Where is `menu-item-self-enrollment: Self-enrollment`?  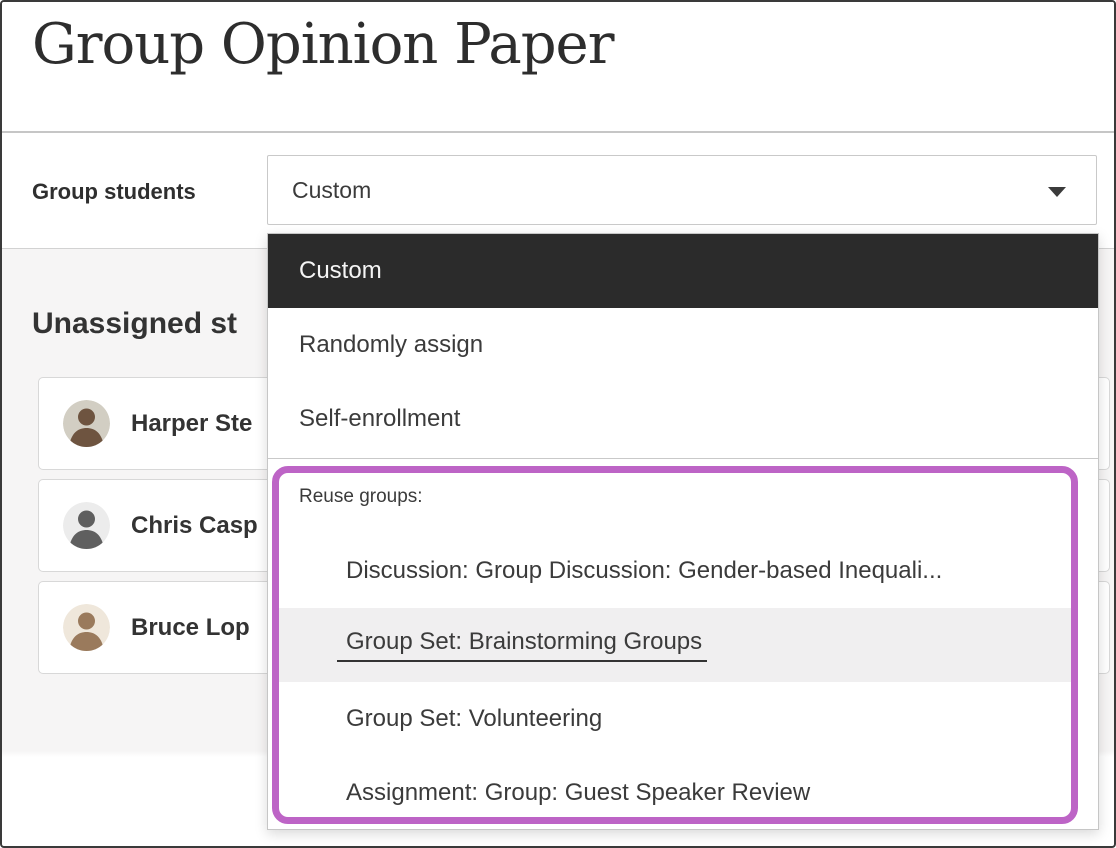
menu-item-self-enrollment: Self-enrollment is located at coordinates (380, 418).